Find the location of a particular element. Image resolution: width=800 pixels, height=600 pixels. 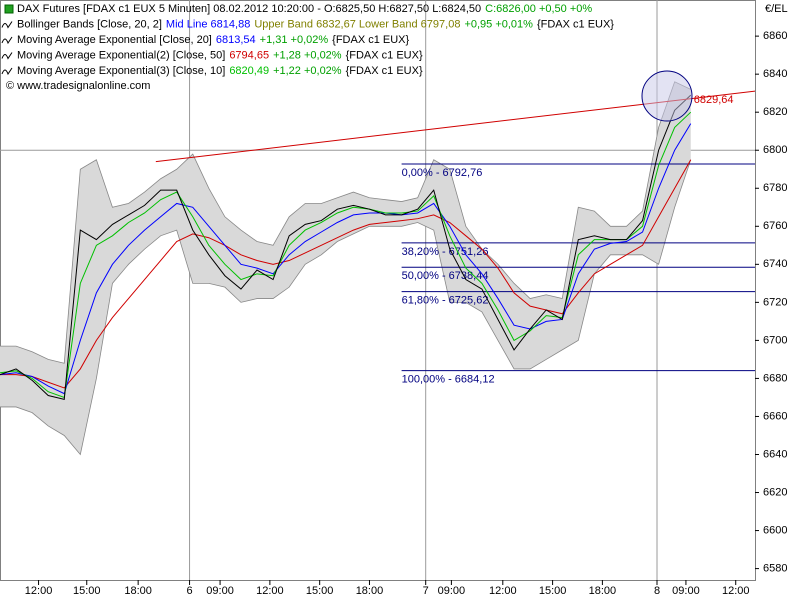

x-tick-label: 8 is located at coordinates (657, 591).